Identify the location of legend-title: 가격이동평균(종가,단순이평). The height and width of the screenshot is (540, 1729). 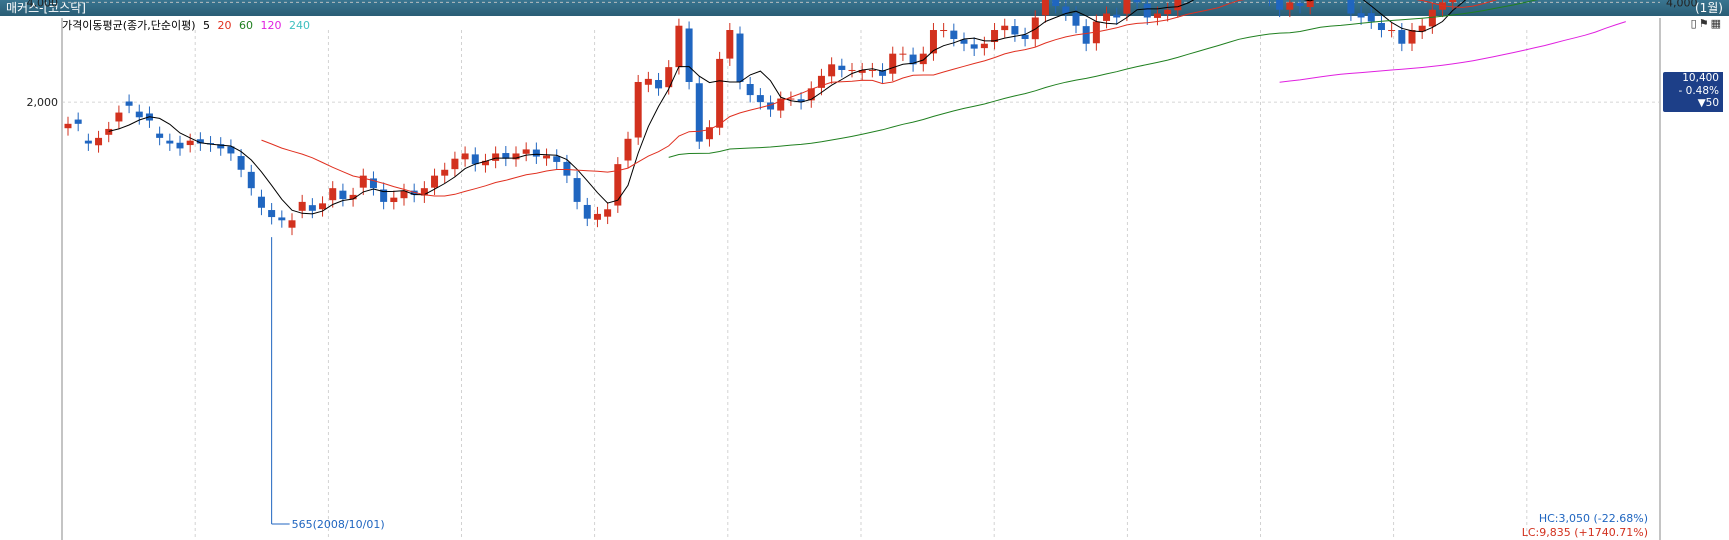
(129, 25).